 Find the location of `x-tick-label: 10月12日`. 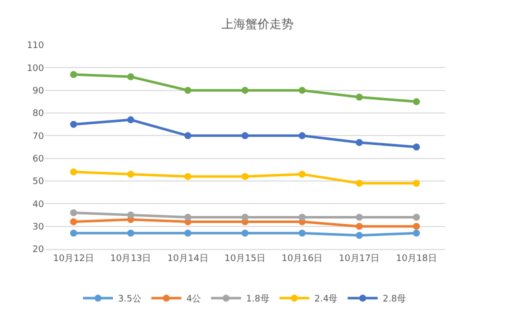

x-tick-label: 10月12日 is located at coordinates (73, 259).